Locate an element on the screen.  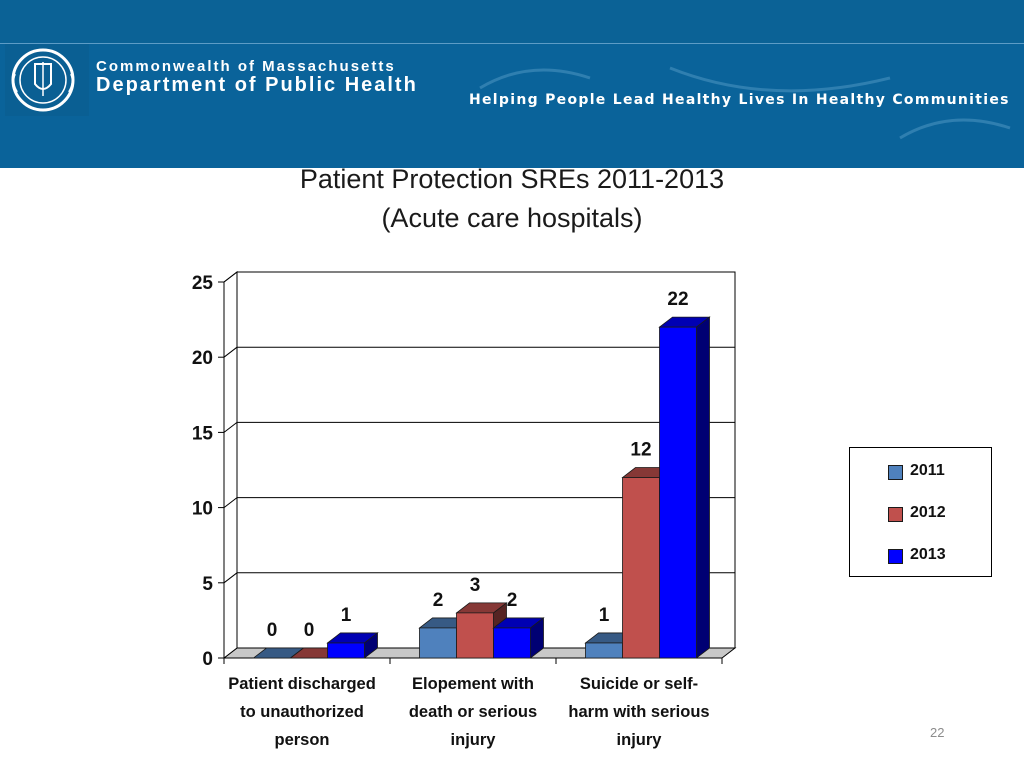
x-category-label-line: Elopement with is located at coordinates (473, 684).